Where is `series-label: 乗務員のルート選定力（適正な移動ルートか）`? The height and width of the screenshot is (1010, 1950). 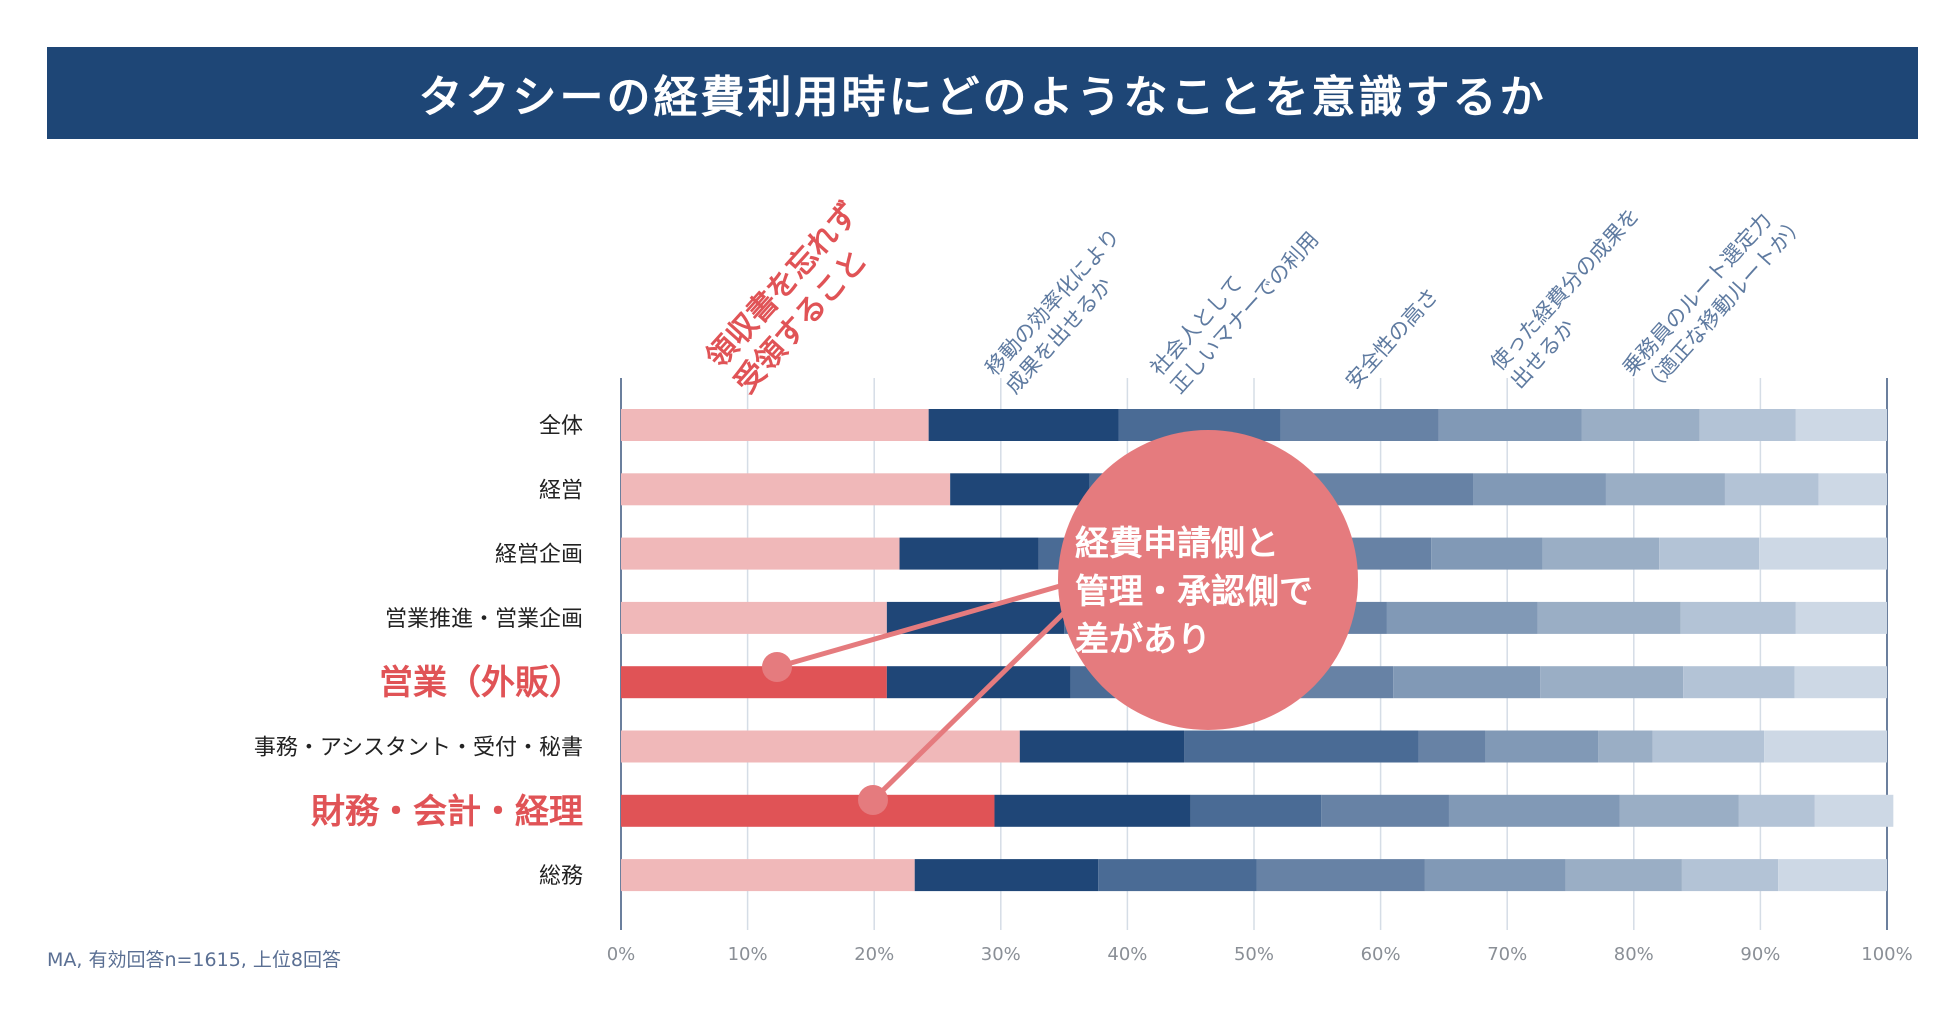 series-label: 乗務員のルート選定力（適正な移動ルートか） is located at coordinates (1714, 303).